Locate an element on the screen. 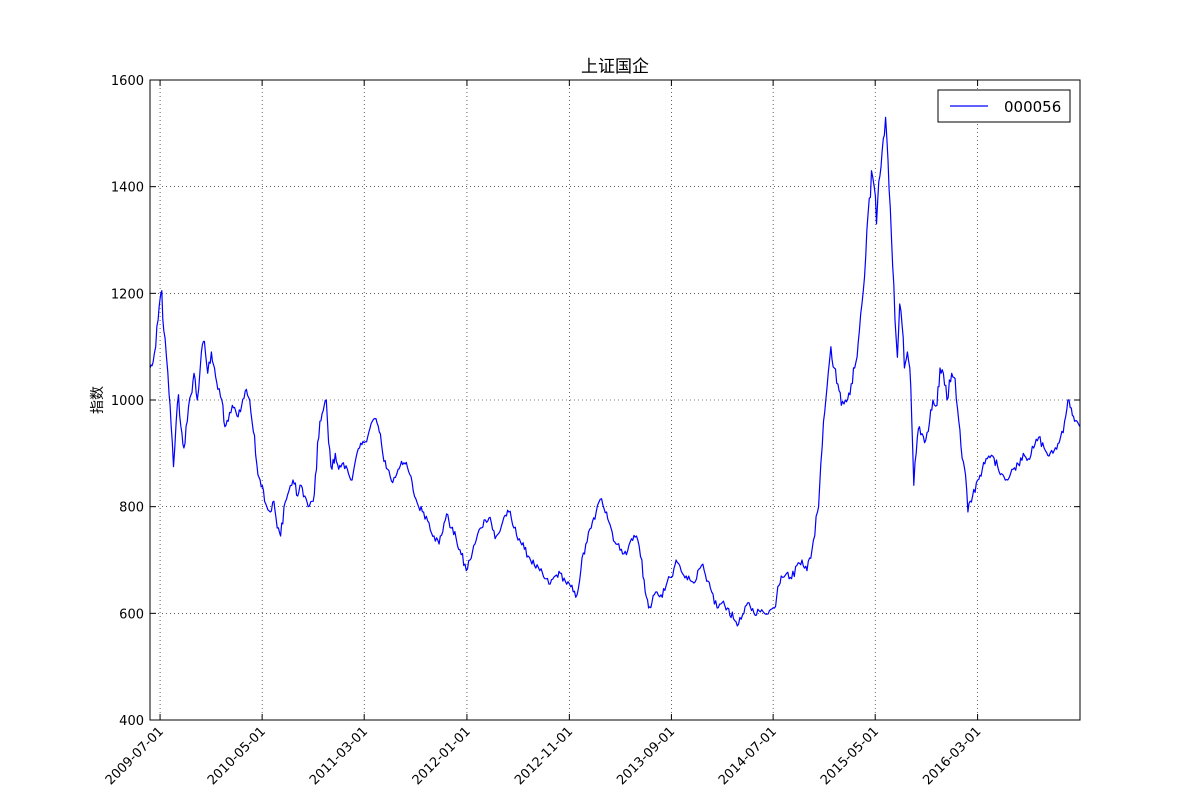 The image size is (1200, 800). chart-title: 上证国企 is located at coordinates (615, 67).